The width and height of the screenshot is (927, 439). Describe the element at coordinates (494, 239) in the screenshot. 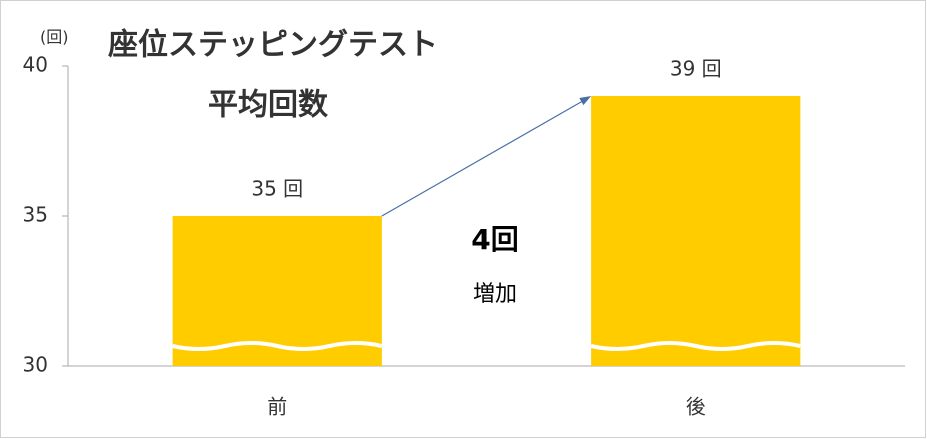

I see `annotation-increase: 4回` at that location.